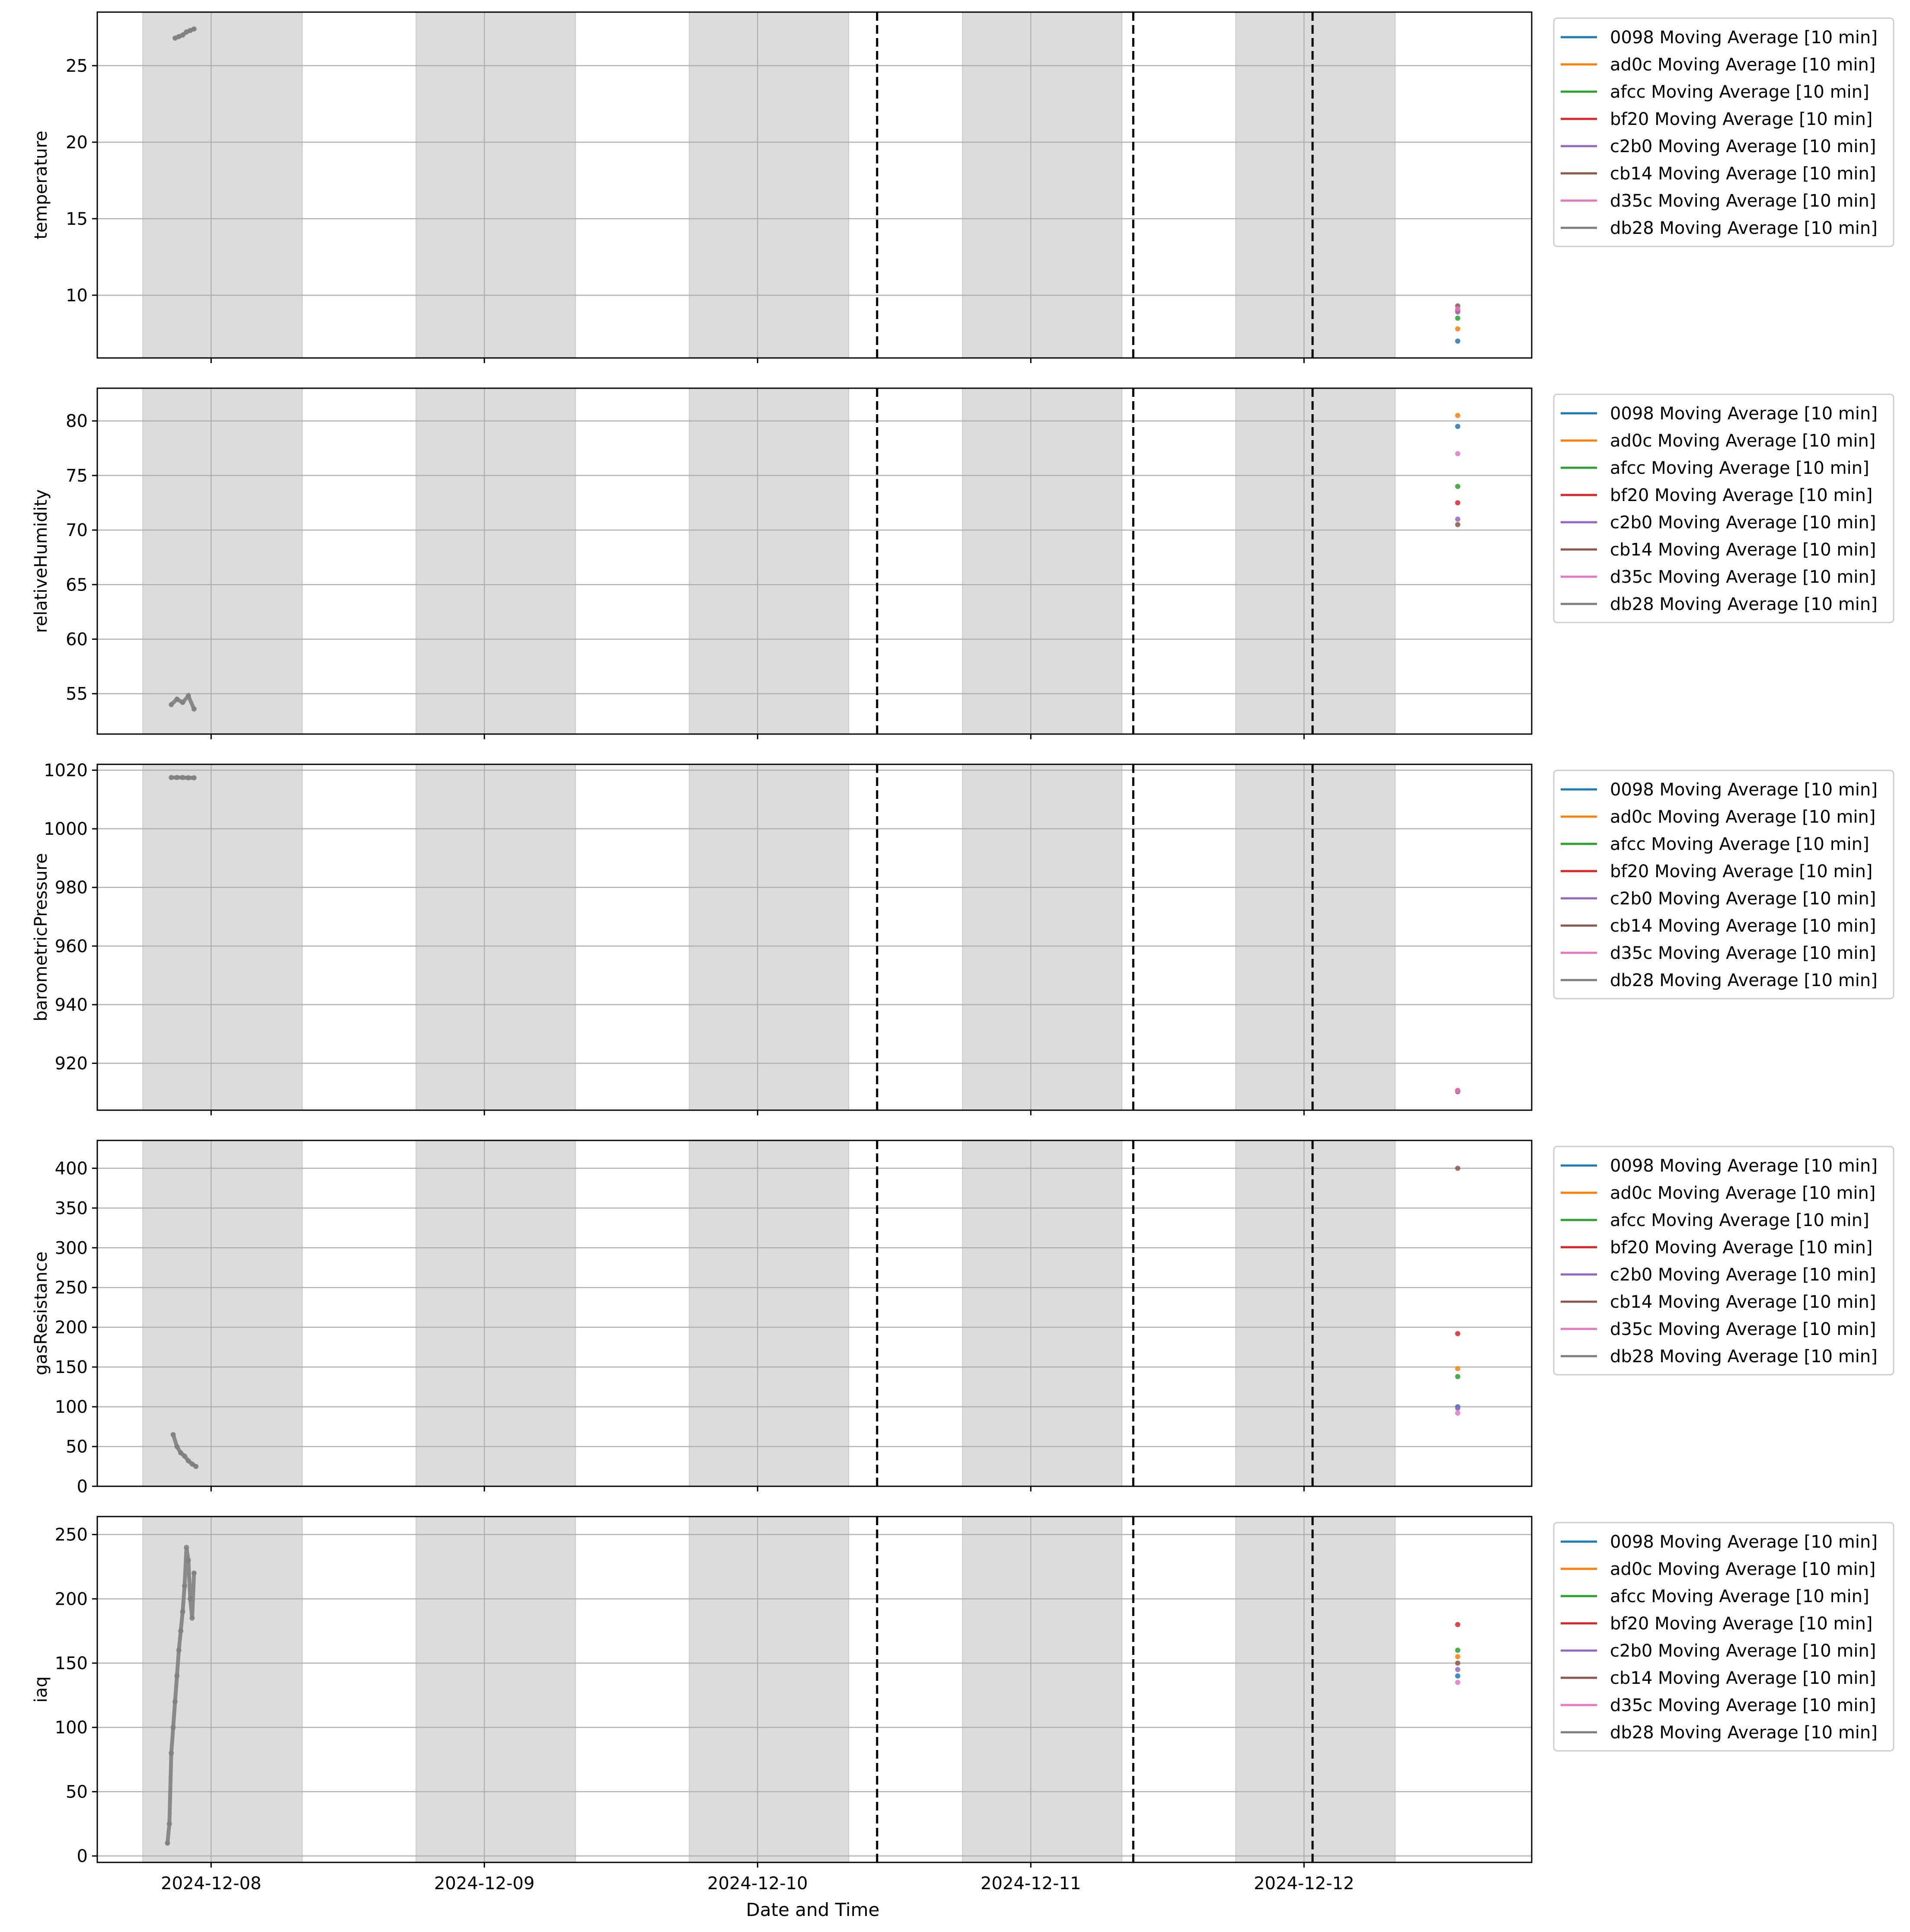  Describe the element at coordinates (77, 639) in the screenshot. I see `y-tick-label: 60` at that location.